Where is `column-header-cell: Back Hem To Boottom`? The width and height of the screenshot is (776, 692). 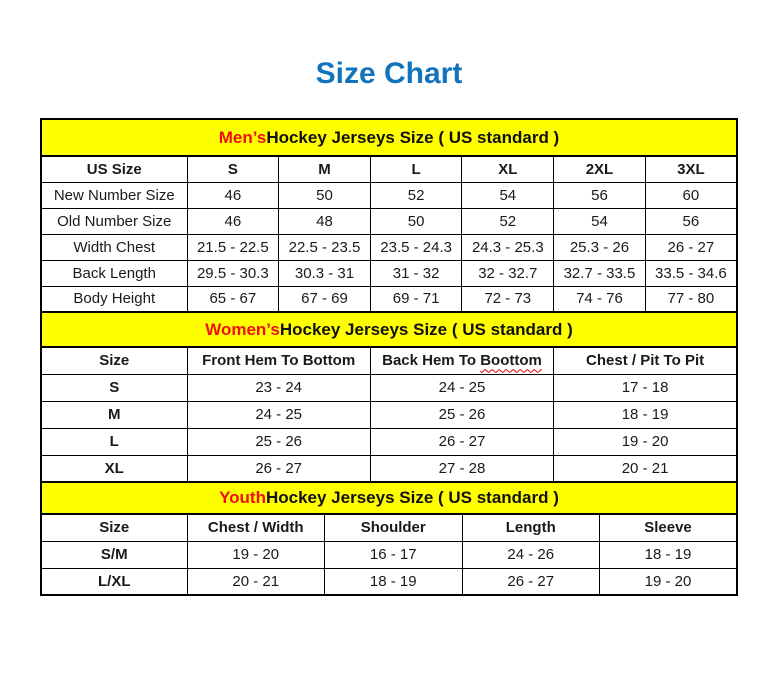 column-header-cell: Back Hem To Boottom is located at coordinates (462, 360).